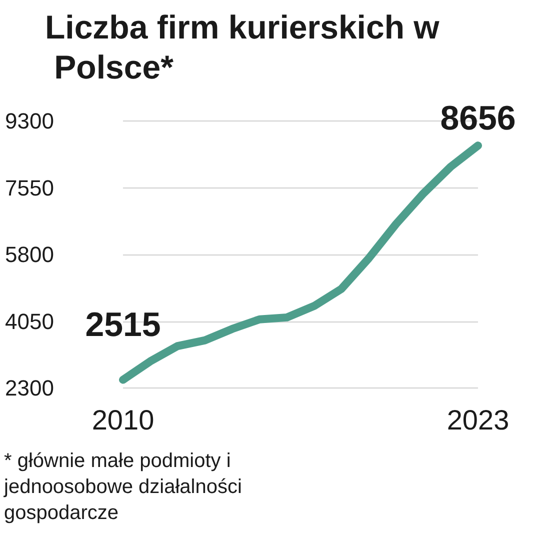  Describe the element at coordinates (29, 321) in the screenshot. I see `y-tick-label: 4050` at that location.